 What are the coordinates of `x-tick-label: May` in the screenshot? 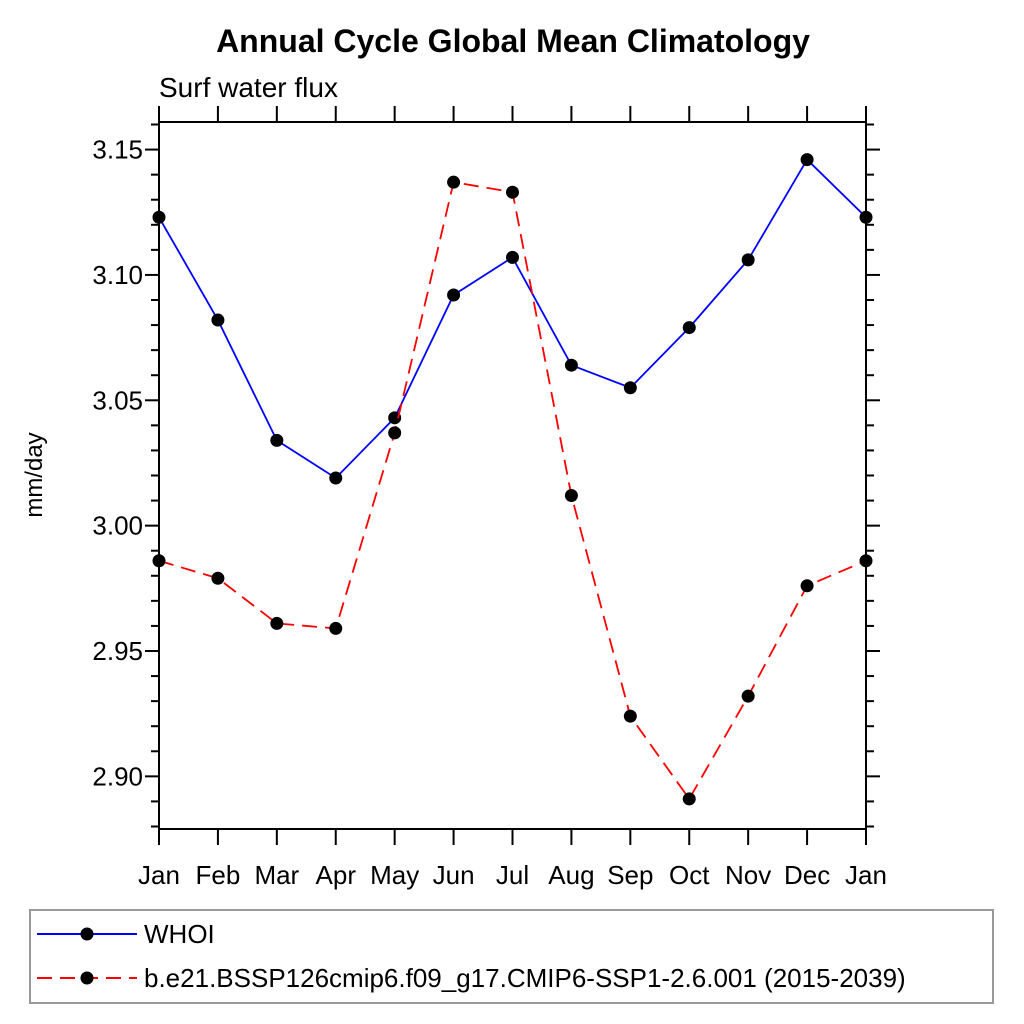 It's located at (394, 875).